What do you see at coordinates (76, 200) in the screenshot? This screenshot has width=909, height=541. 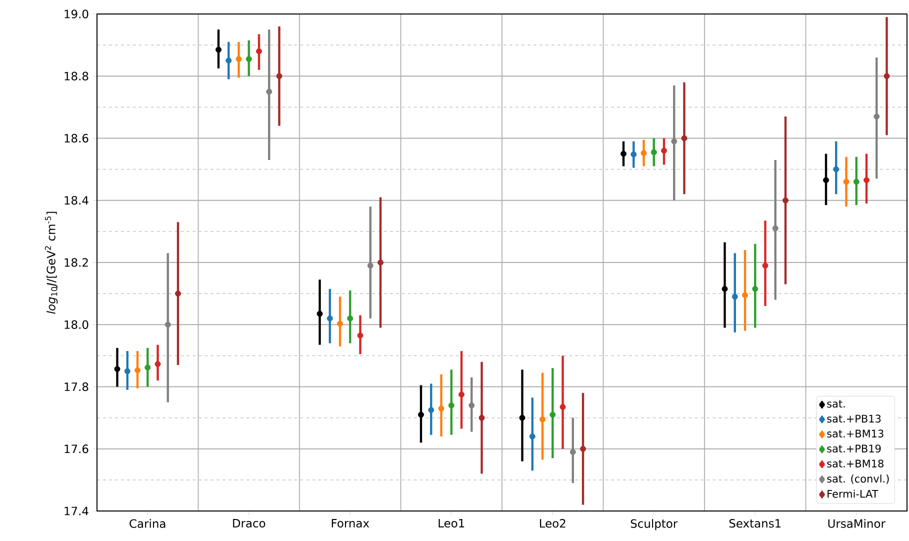 I see `y-tick-label: 18.4` at bounding box center [76, 200].